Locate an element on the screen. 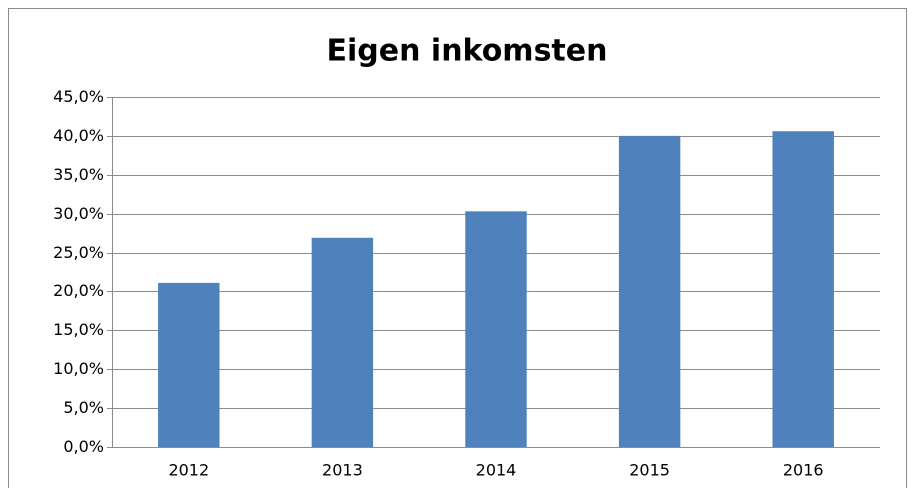 Image resolution: width=912 pixels, height=488 pixels. chart-title: Eigen inkomsten is located at coordinates (467, 51).